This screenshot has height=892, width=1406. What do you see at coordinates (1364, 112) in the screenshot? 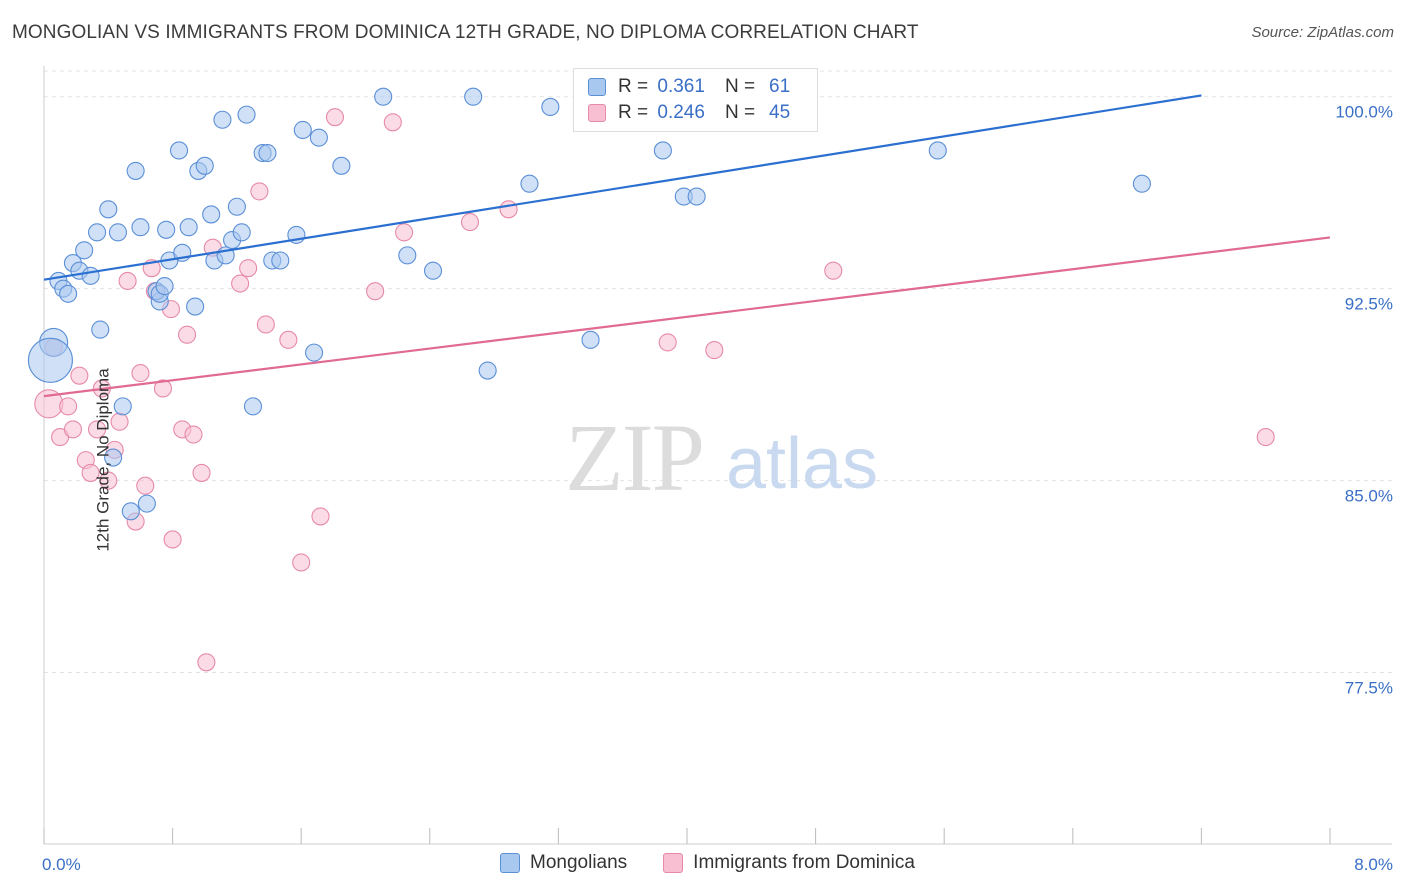
I see `y-tick-label: 100.0%` at bounding box center [1364, 112].